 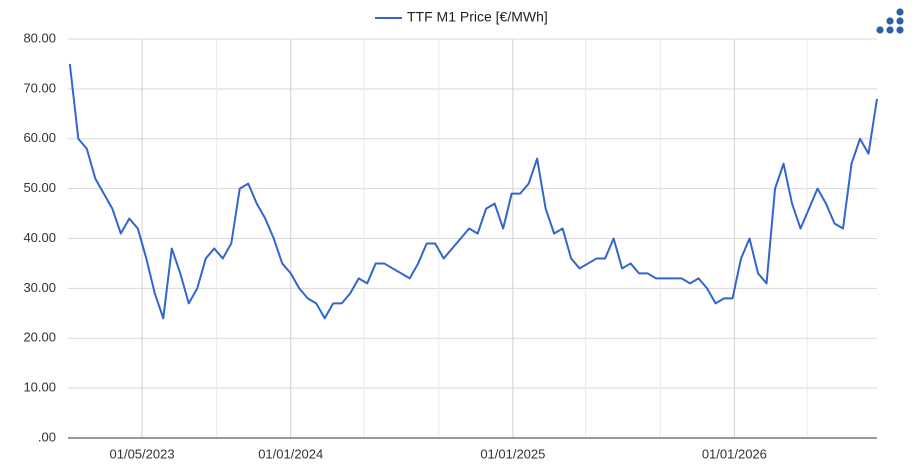 I want to click on x-tick-label: 01/01/2024, so click(x=290, y=453).